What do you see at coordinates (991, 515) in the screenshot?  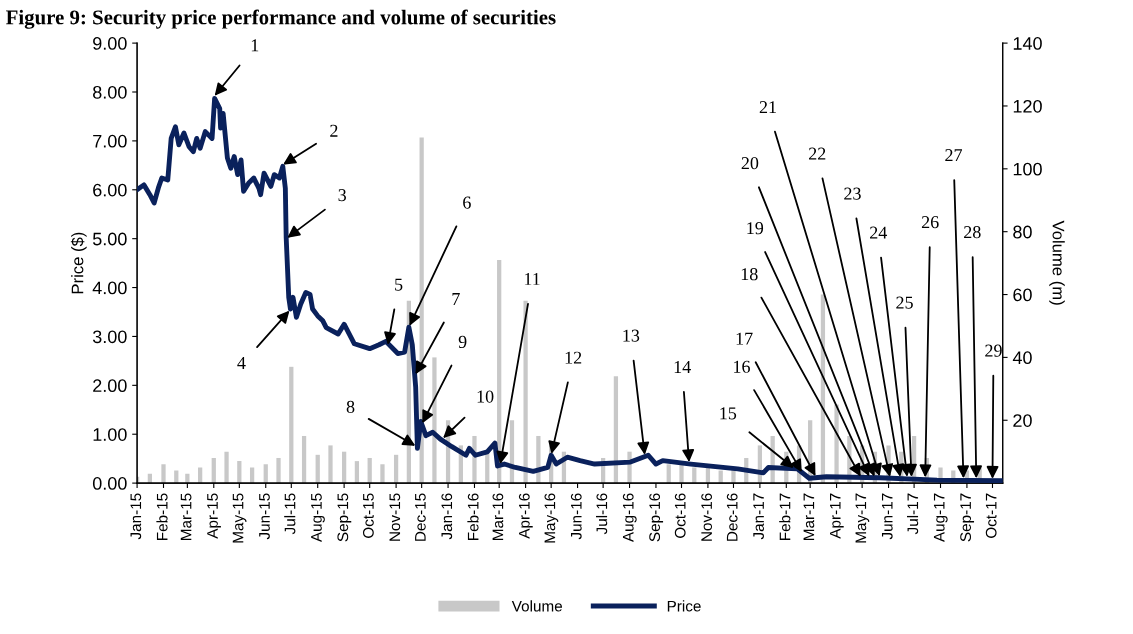 I see `x-tick-label: Oct-17` at bounding box center [991, 515].